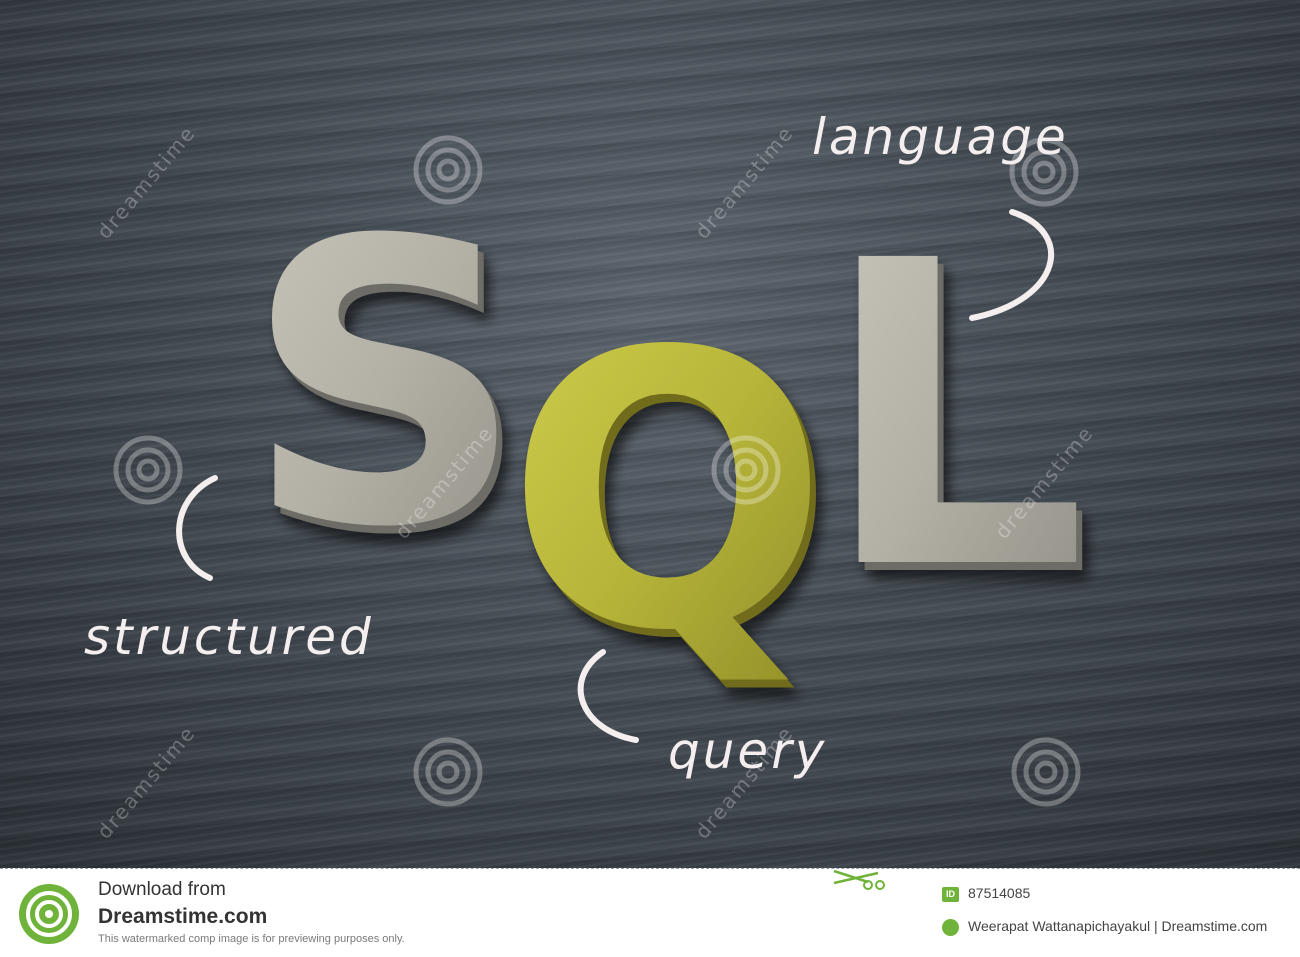 The height and width of the screenshot is (957, 1300). Describe the element at coordinates (673, 500) in the screenshot. I see `letter-q-edge: Q` at that location.